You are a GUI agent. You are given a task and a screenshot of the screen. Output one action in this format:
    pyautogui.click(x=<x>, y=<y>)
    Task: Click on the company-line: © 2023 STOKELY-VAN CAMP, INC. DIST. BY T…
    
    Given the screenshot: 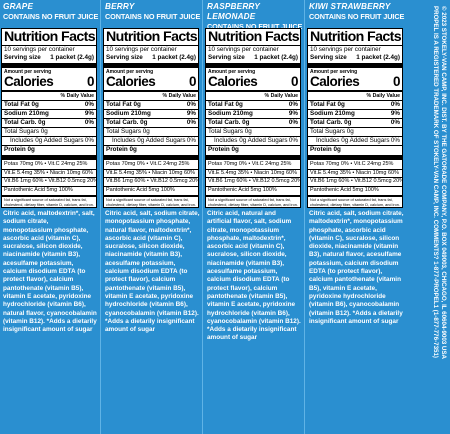 What is the action you would take?
    pyautogui.click(x=443, y=182)
    